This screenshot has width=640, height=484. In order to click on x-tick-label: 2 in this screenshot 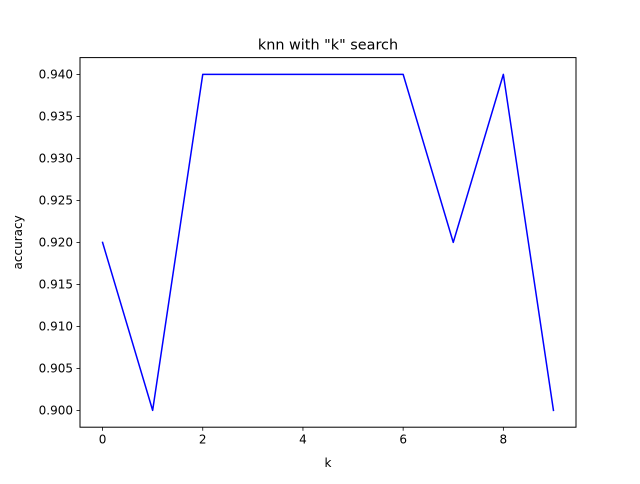, I will do `click(203, 440)`.